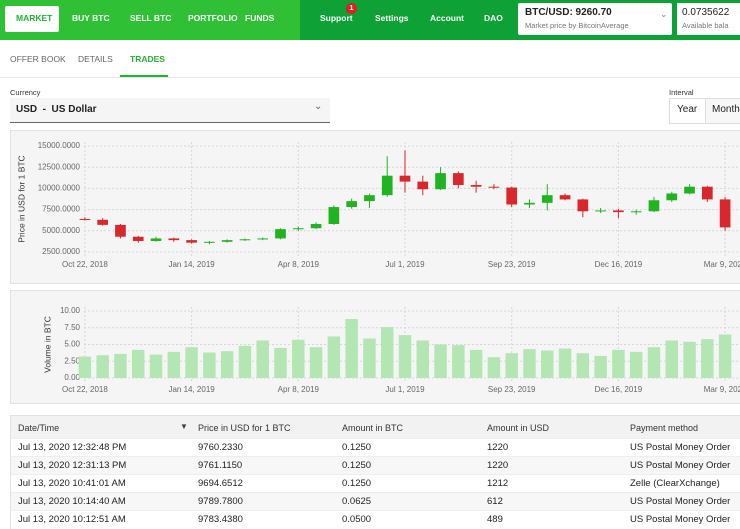 This screenshot has width=740, height=529. I want to click on column-header: Price in USD for 1 BTC, so click(244, 428).